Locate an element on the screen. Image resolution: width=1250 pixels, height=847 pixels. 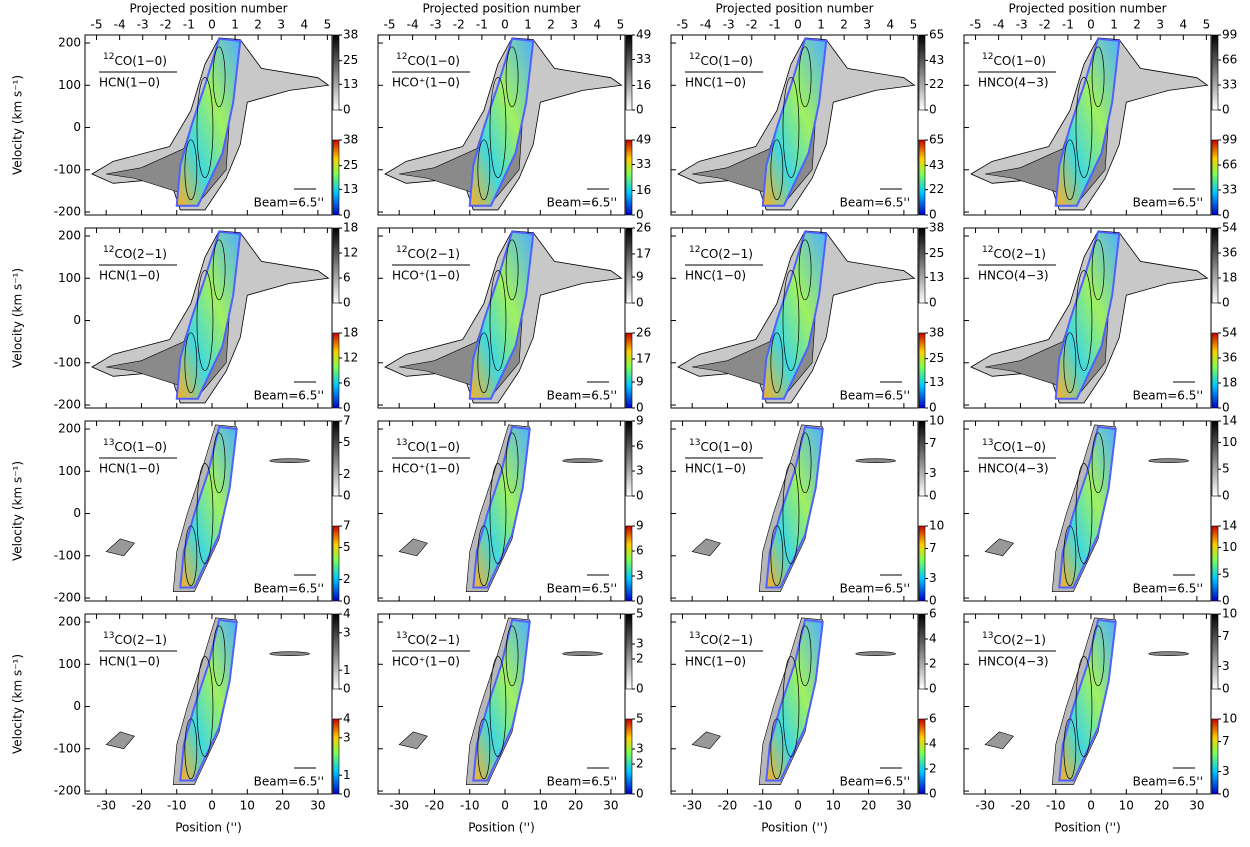
isotope: 12 is located at coordinates (108, 250).